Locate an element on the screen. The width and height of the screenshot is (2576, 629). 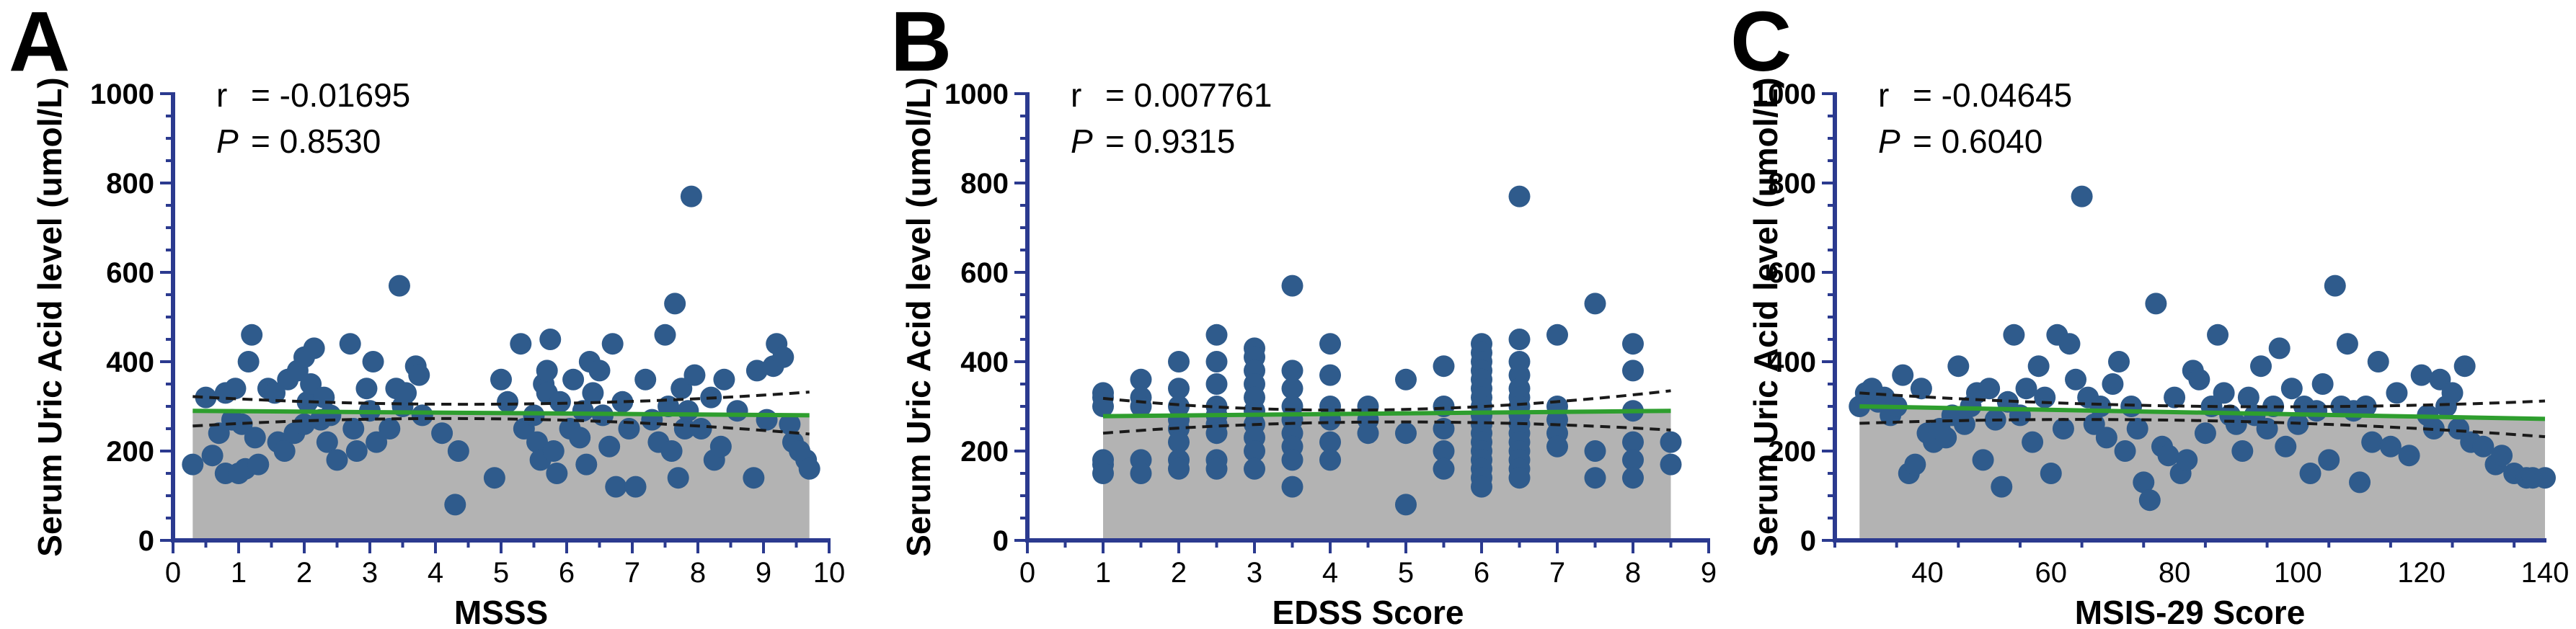
p-value: = 0.8530 is located at coordinates (316, 141).